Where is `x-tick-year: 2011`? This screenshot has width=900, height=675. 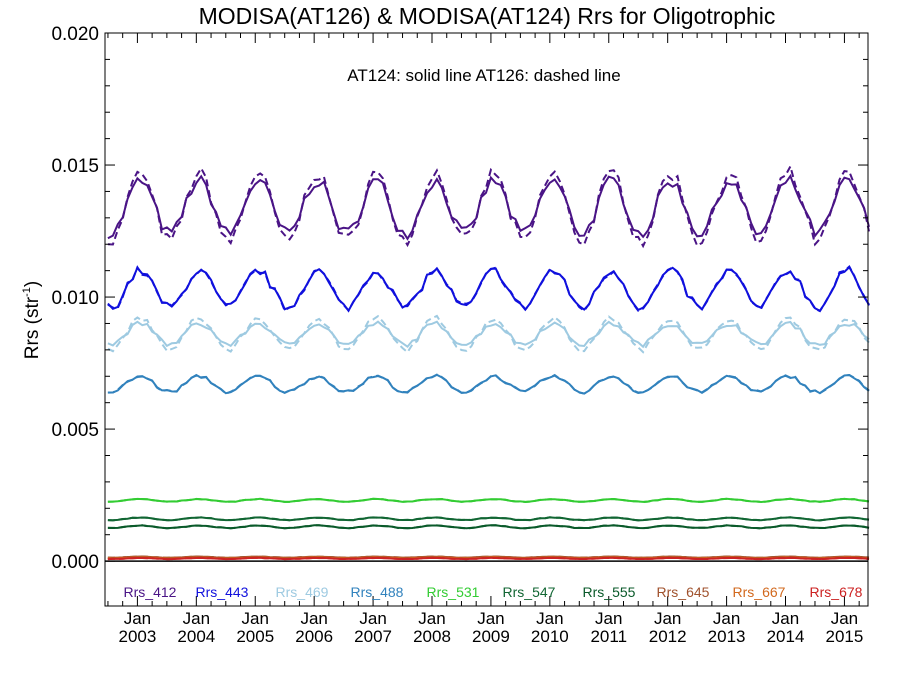 x-tick-year: 2011 is located at coordinates (608, 636).